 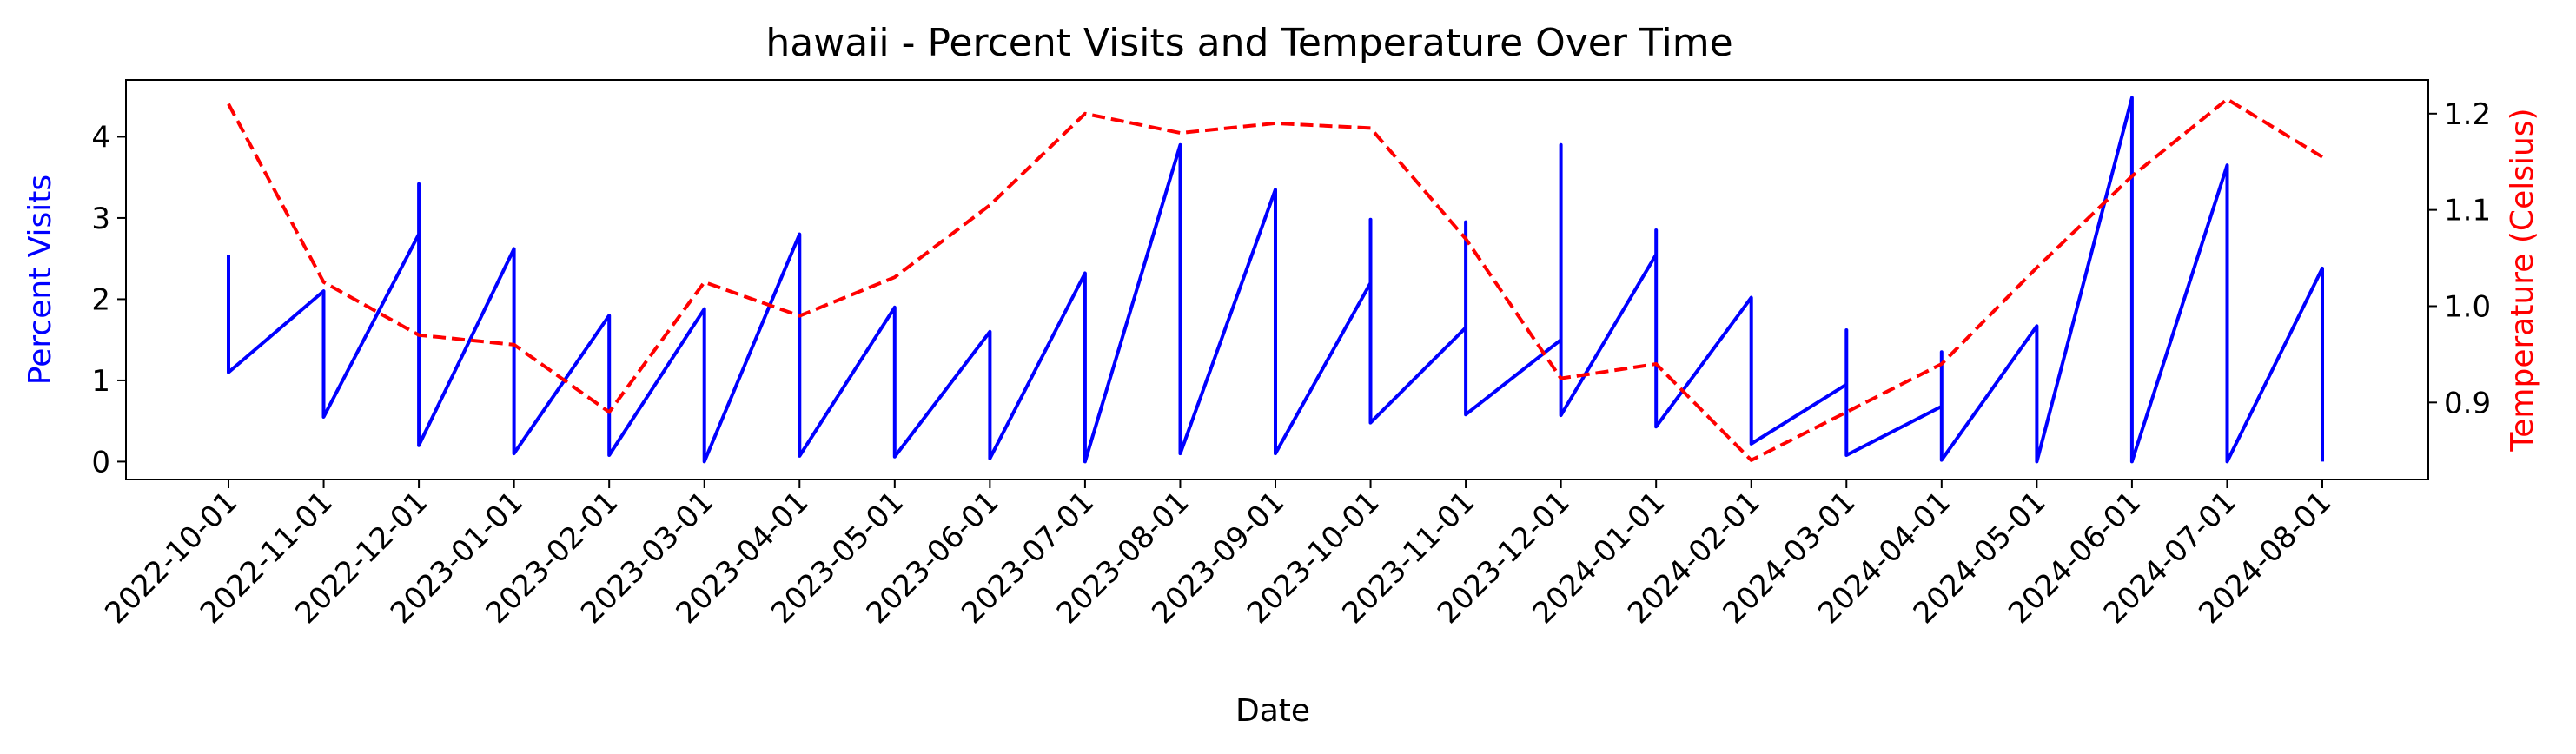 I want to click on right-y-axis: 0.9 1.0 1.1 1.2, so click(x=2459, y=258).